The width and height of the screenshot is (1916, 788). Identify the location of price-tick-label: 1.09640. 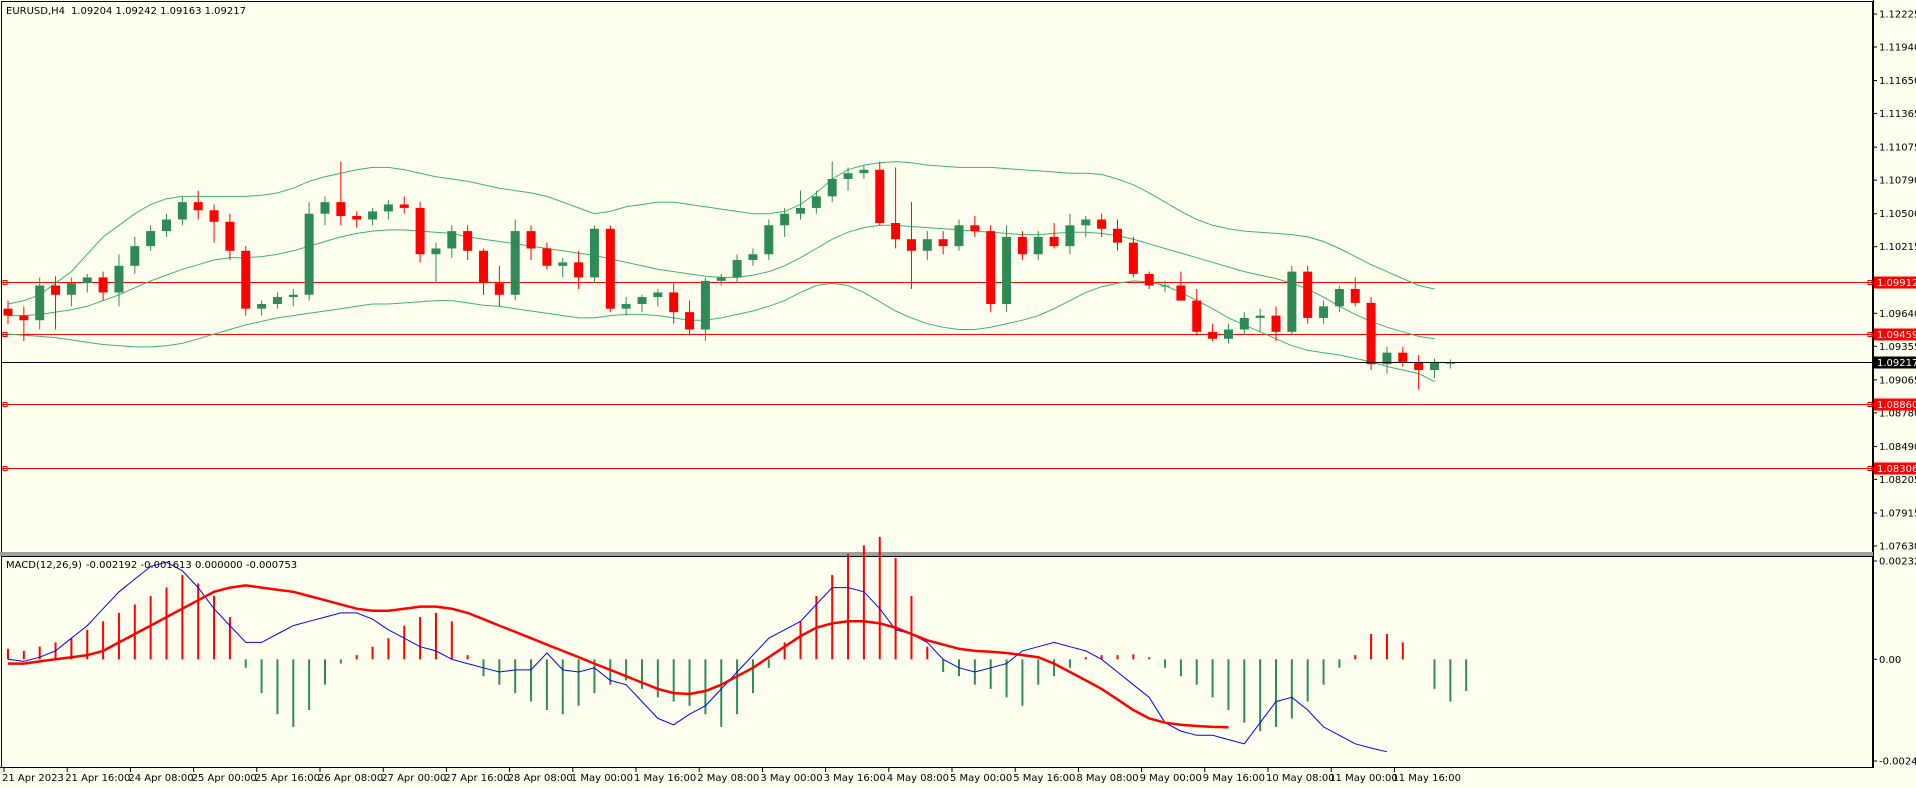
(1897, 314).